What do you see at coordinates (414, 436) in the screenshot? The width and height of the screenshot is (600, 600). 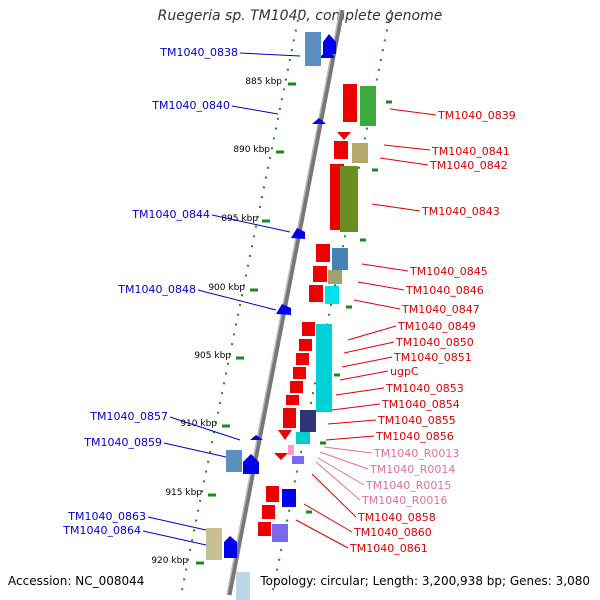 I see `gene-label: TM1040_0856` at bounding box center [414, 436].